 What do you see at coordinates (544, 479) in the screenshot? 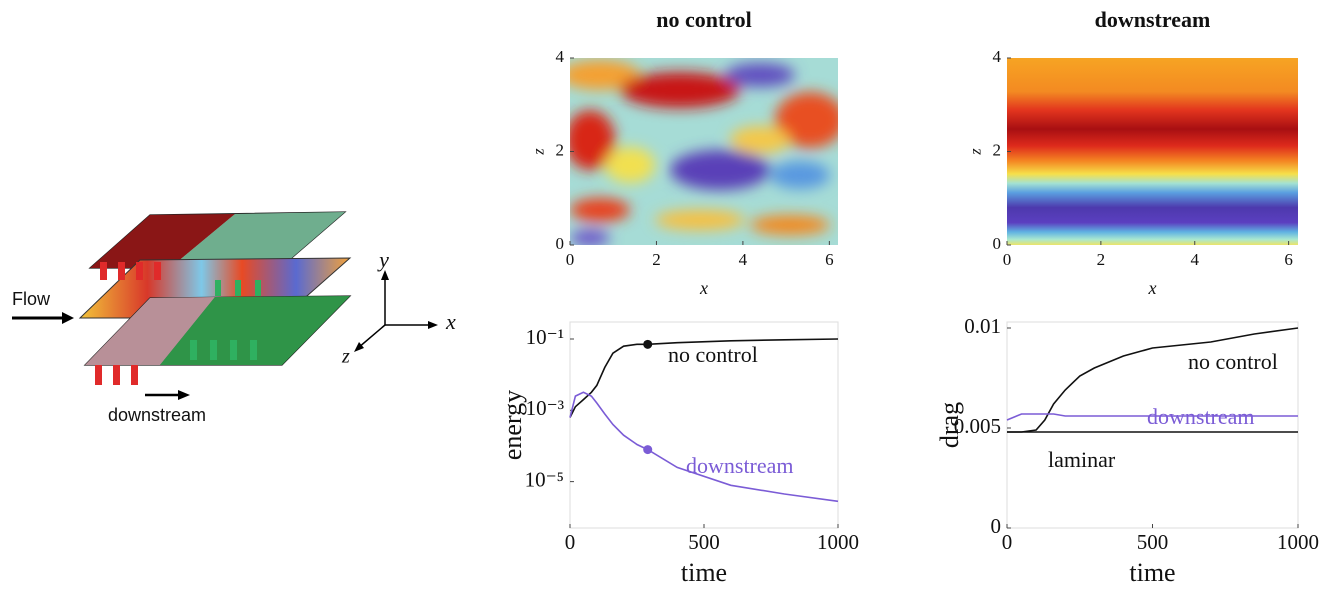
I see `y-tick-label: 10⁻⁵` at bounding box center [544, 479].